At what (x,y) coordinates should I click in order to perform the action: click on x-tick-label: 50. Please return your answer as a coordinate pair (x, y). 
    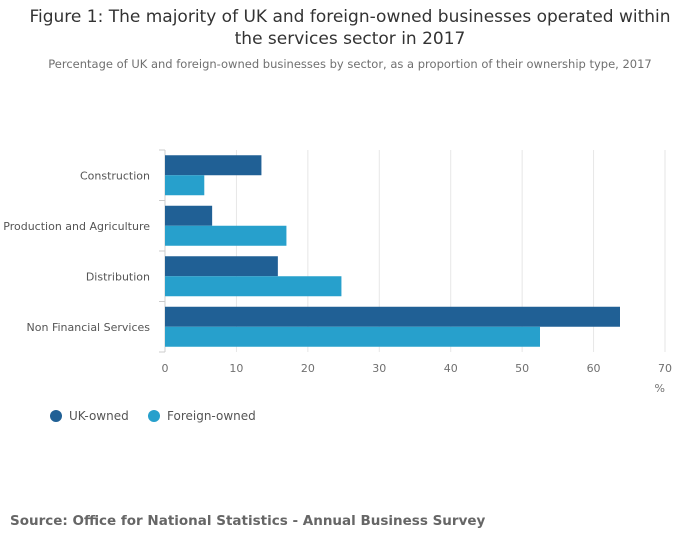
    Looking at the image, I should click on (522, 368).